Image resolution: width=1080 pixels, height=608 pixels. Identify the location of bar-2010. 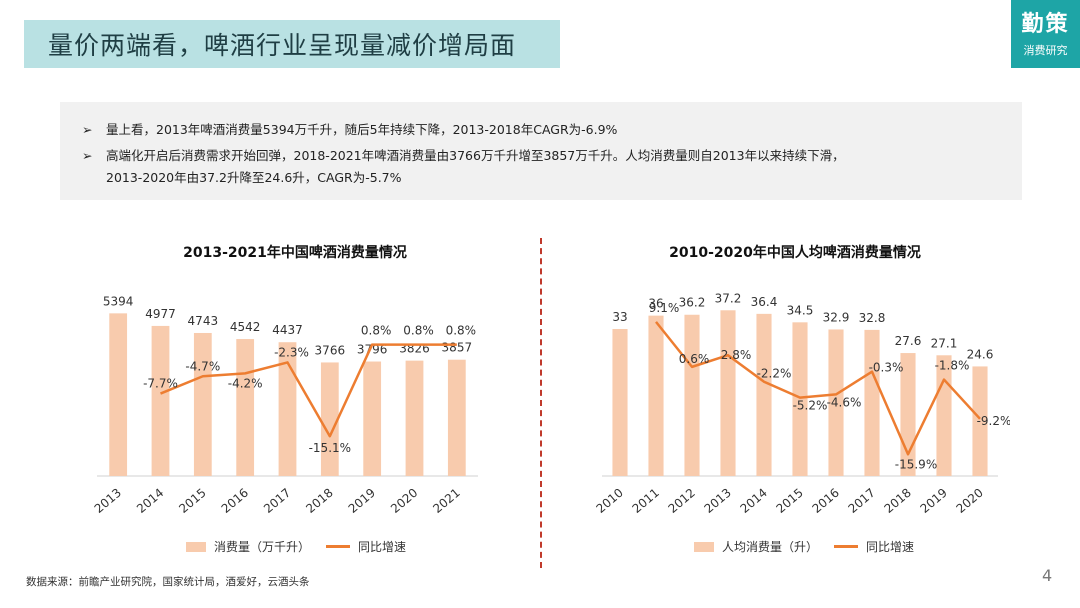
(620, 402).